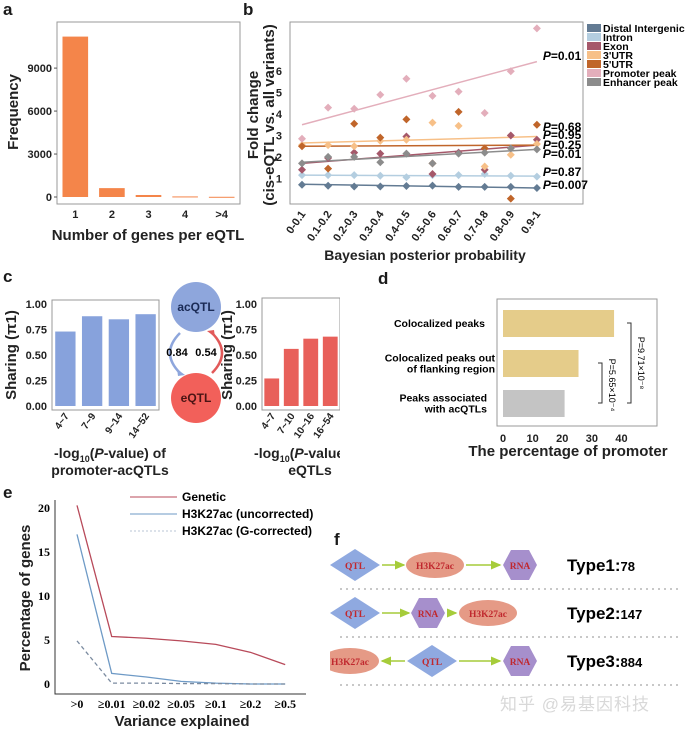  What do you see at coordinates (562, 135) in the screenshot?
I see `p-value-label: P=0.95` at bounding box center [562, 135].